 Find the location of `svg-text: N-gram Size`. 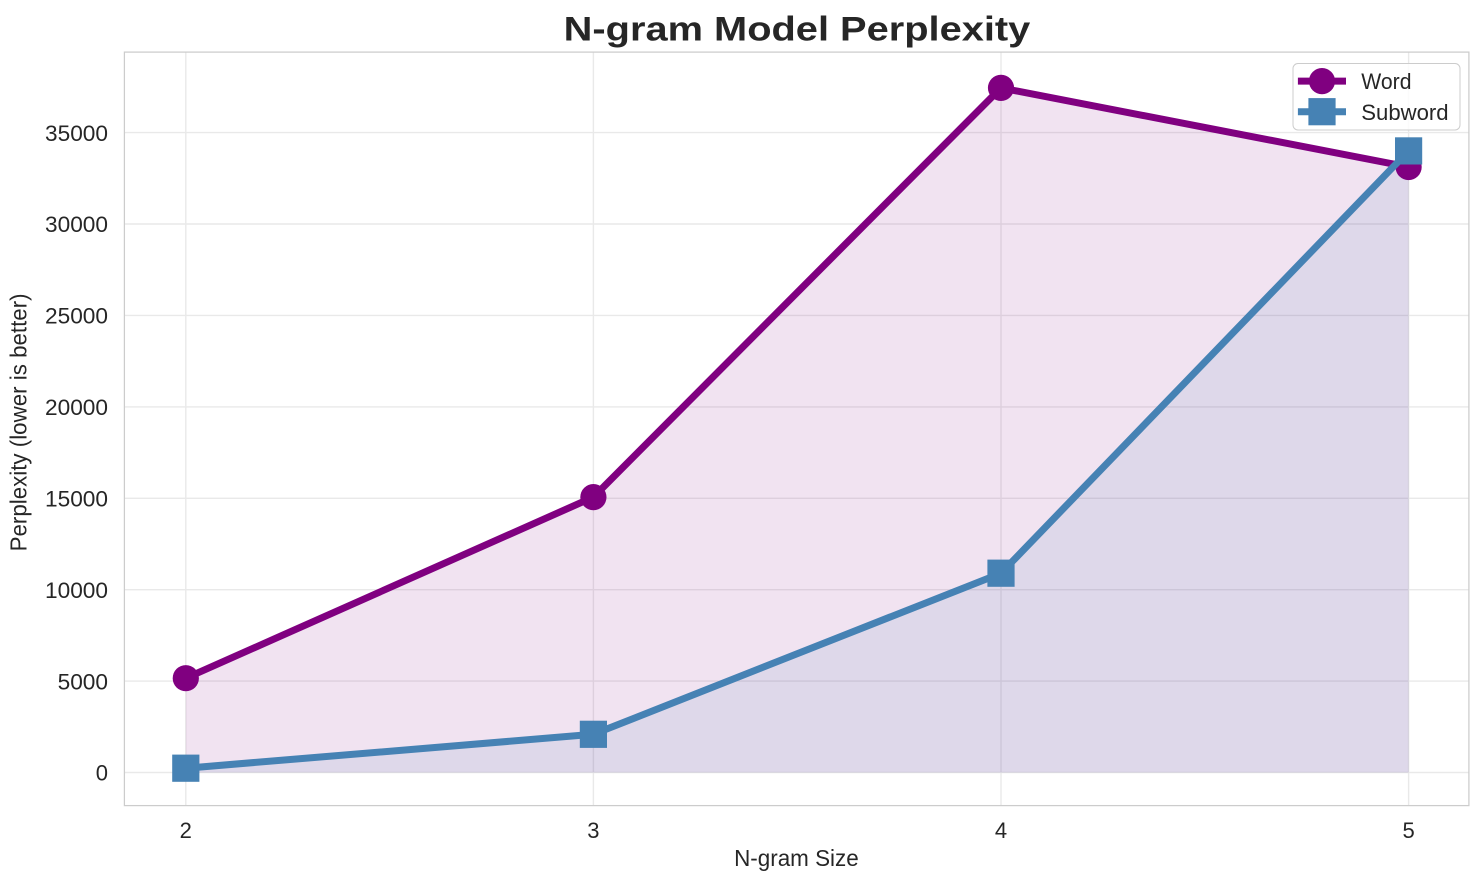

svg-text: N-gram Size is located at coordinates (796, 858).